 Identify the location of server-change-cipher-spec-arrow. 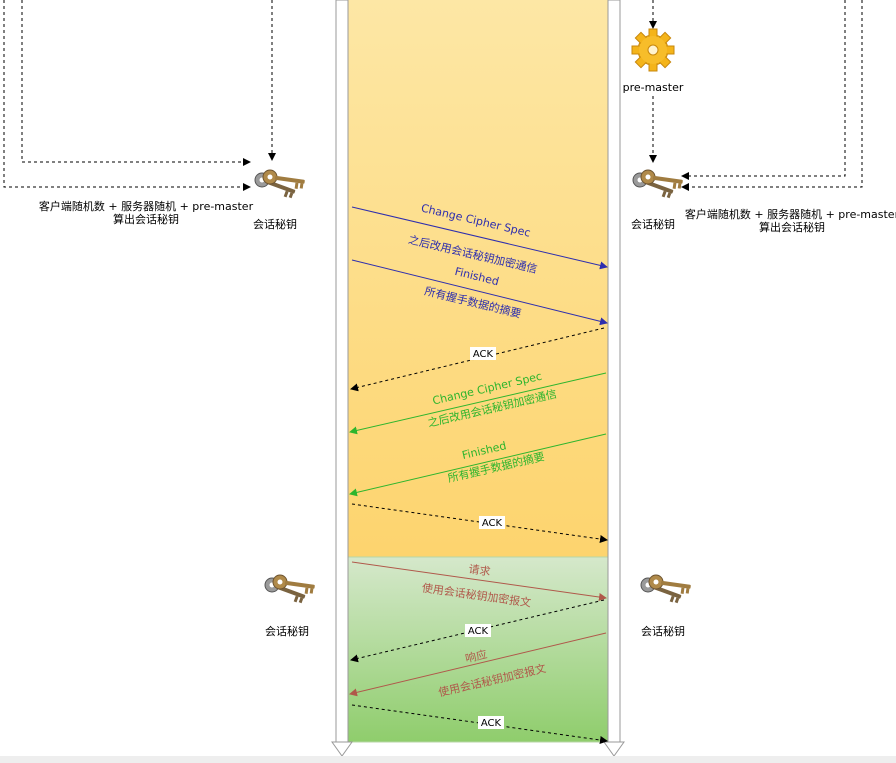
(478, 403).